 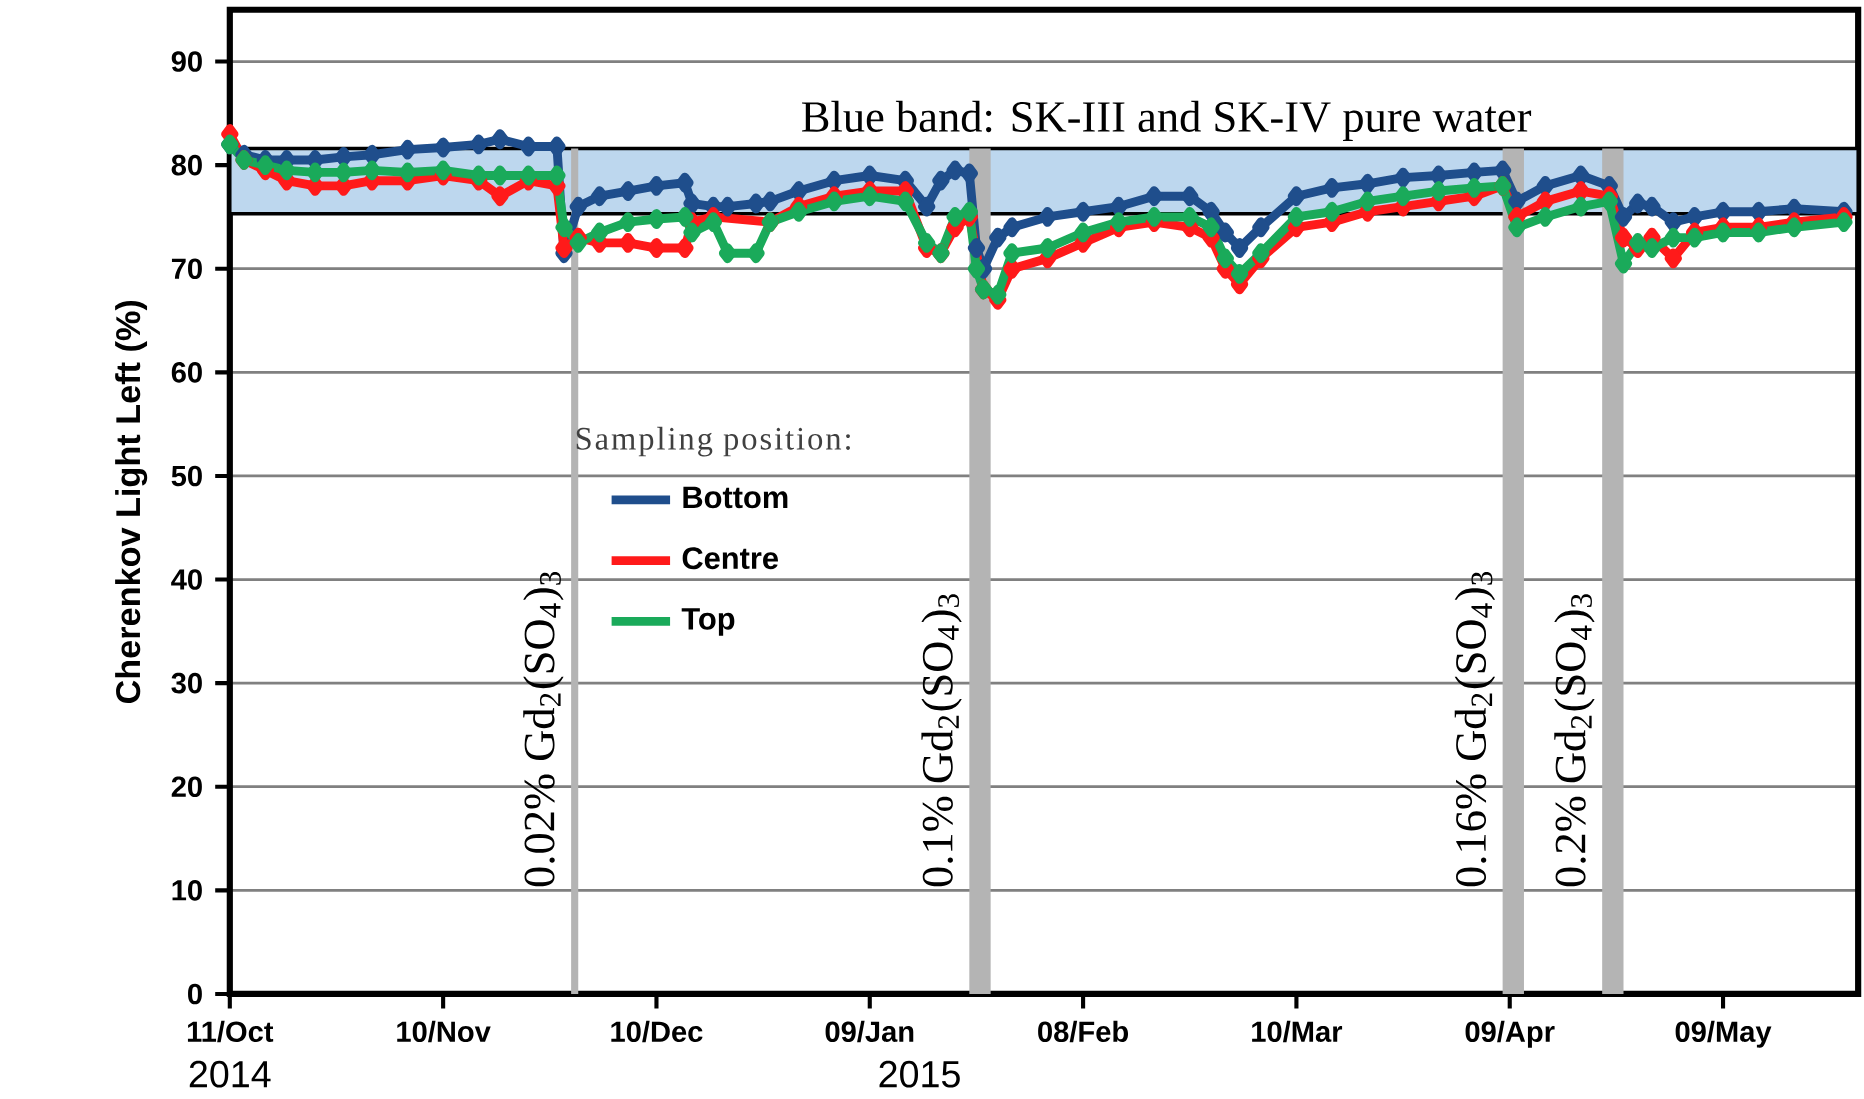 I want to click on y-tick-label: 80, so click(x=186, y=165).